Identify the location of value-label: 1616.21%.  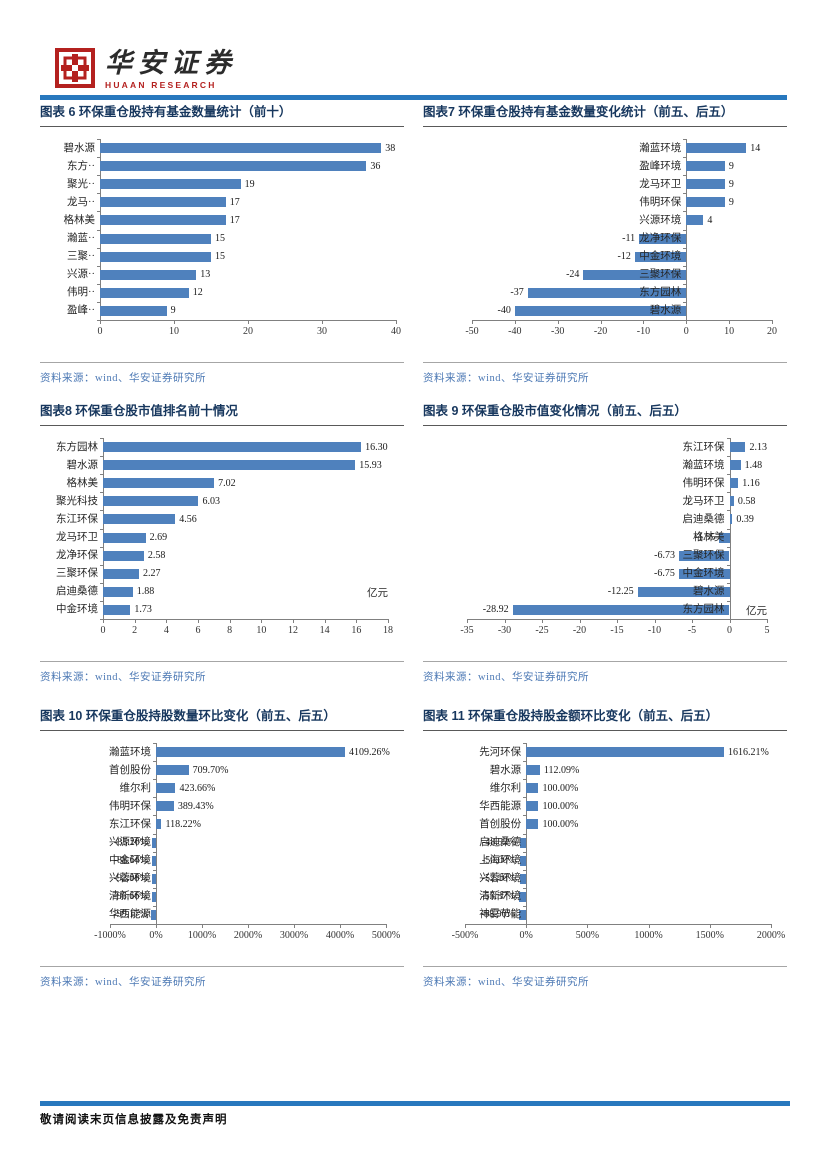
(748, 752).